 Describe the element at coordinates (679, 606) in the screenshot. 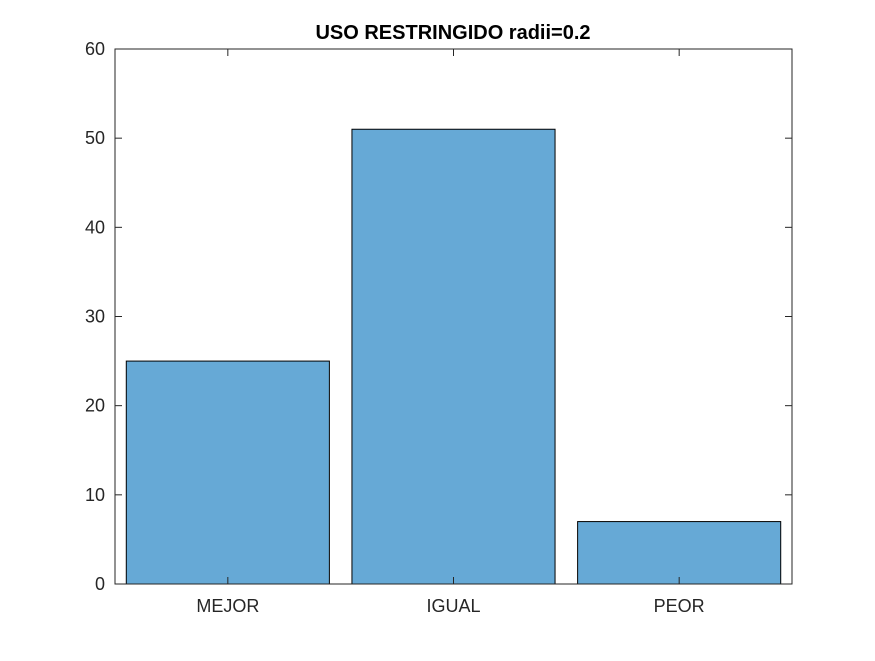

I see `x-tick-label-peor: PEOR` at that location.